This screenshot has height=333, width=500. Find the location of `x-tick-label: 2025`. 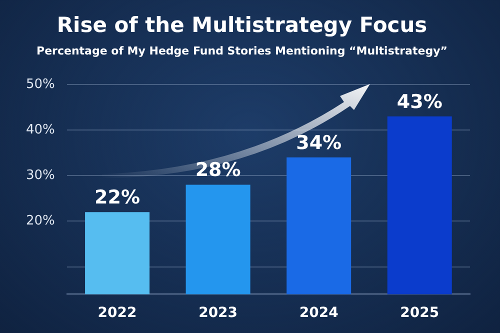

x-tick-label: 2025 is located at coordinates (420, 313).